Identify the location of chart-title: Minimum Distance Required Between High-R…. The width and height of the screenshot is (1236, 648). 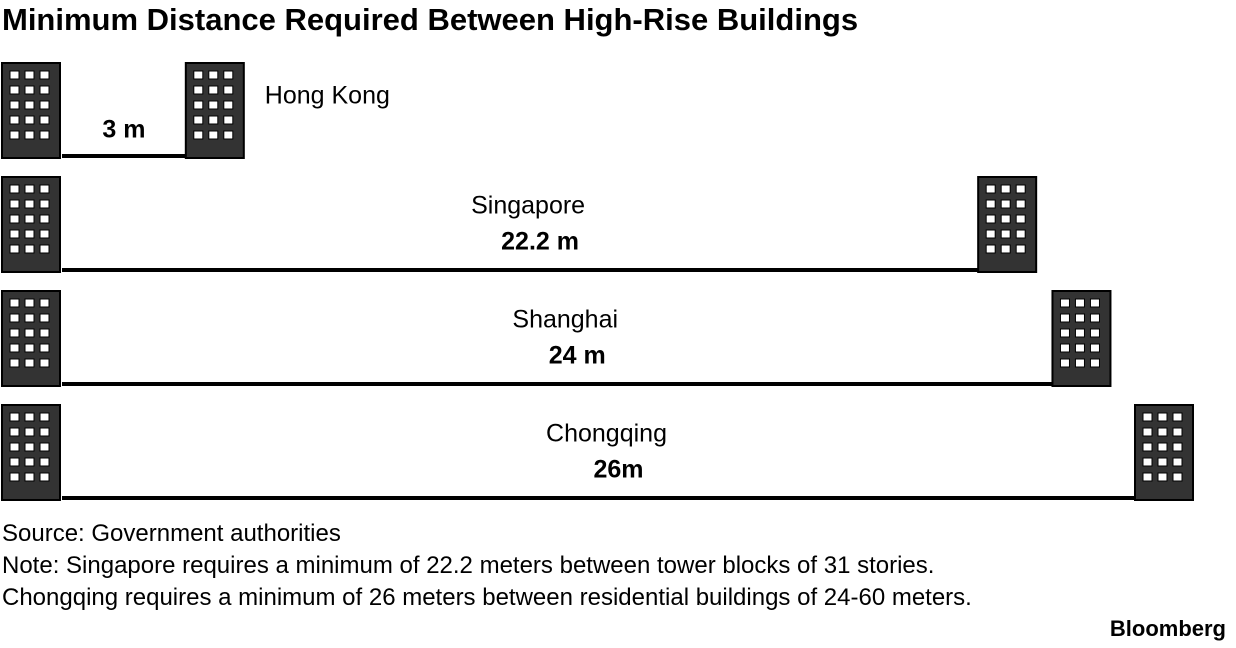
(430, 19).